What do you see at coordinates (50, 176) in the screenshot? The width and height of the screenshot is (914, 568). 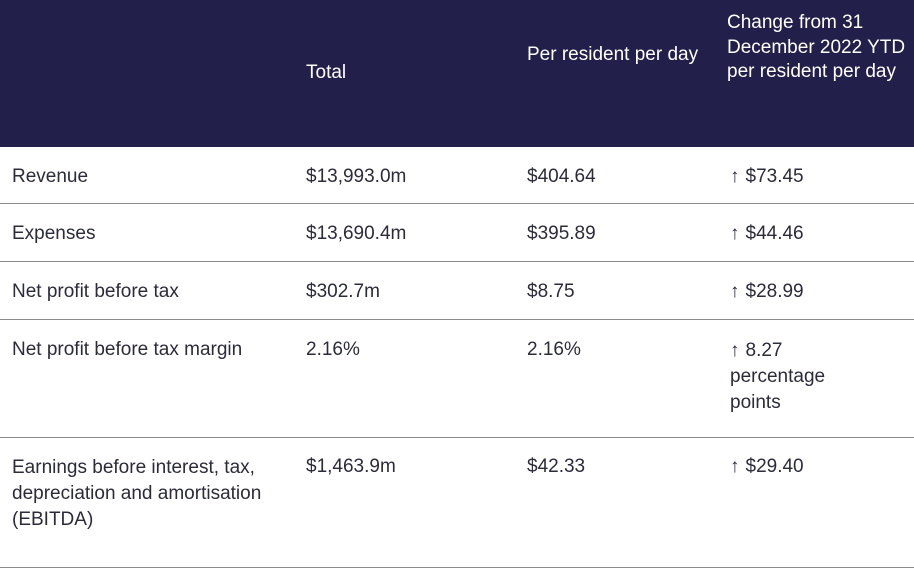 I see `row-label: Revenue` at bounding box center [50, 176].